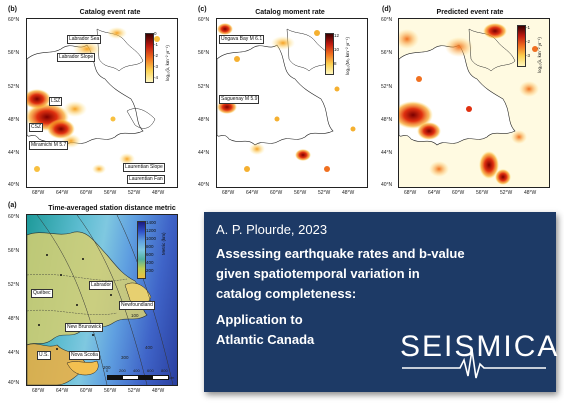  I want to click on d-xtick-4: 52°W, so click(506, 193).